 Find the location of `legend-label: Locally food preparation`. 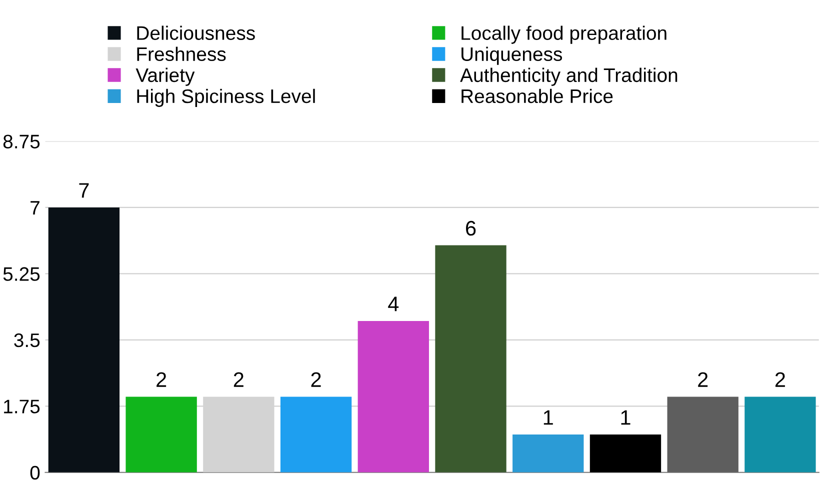

legend-label: Locally food preparation is located at coordinates (564, 35).